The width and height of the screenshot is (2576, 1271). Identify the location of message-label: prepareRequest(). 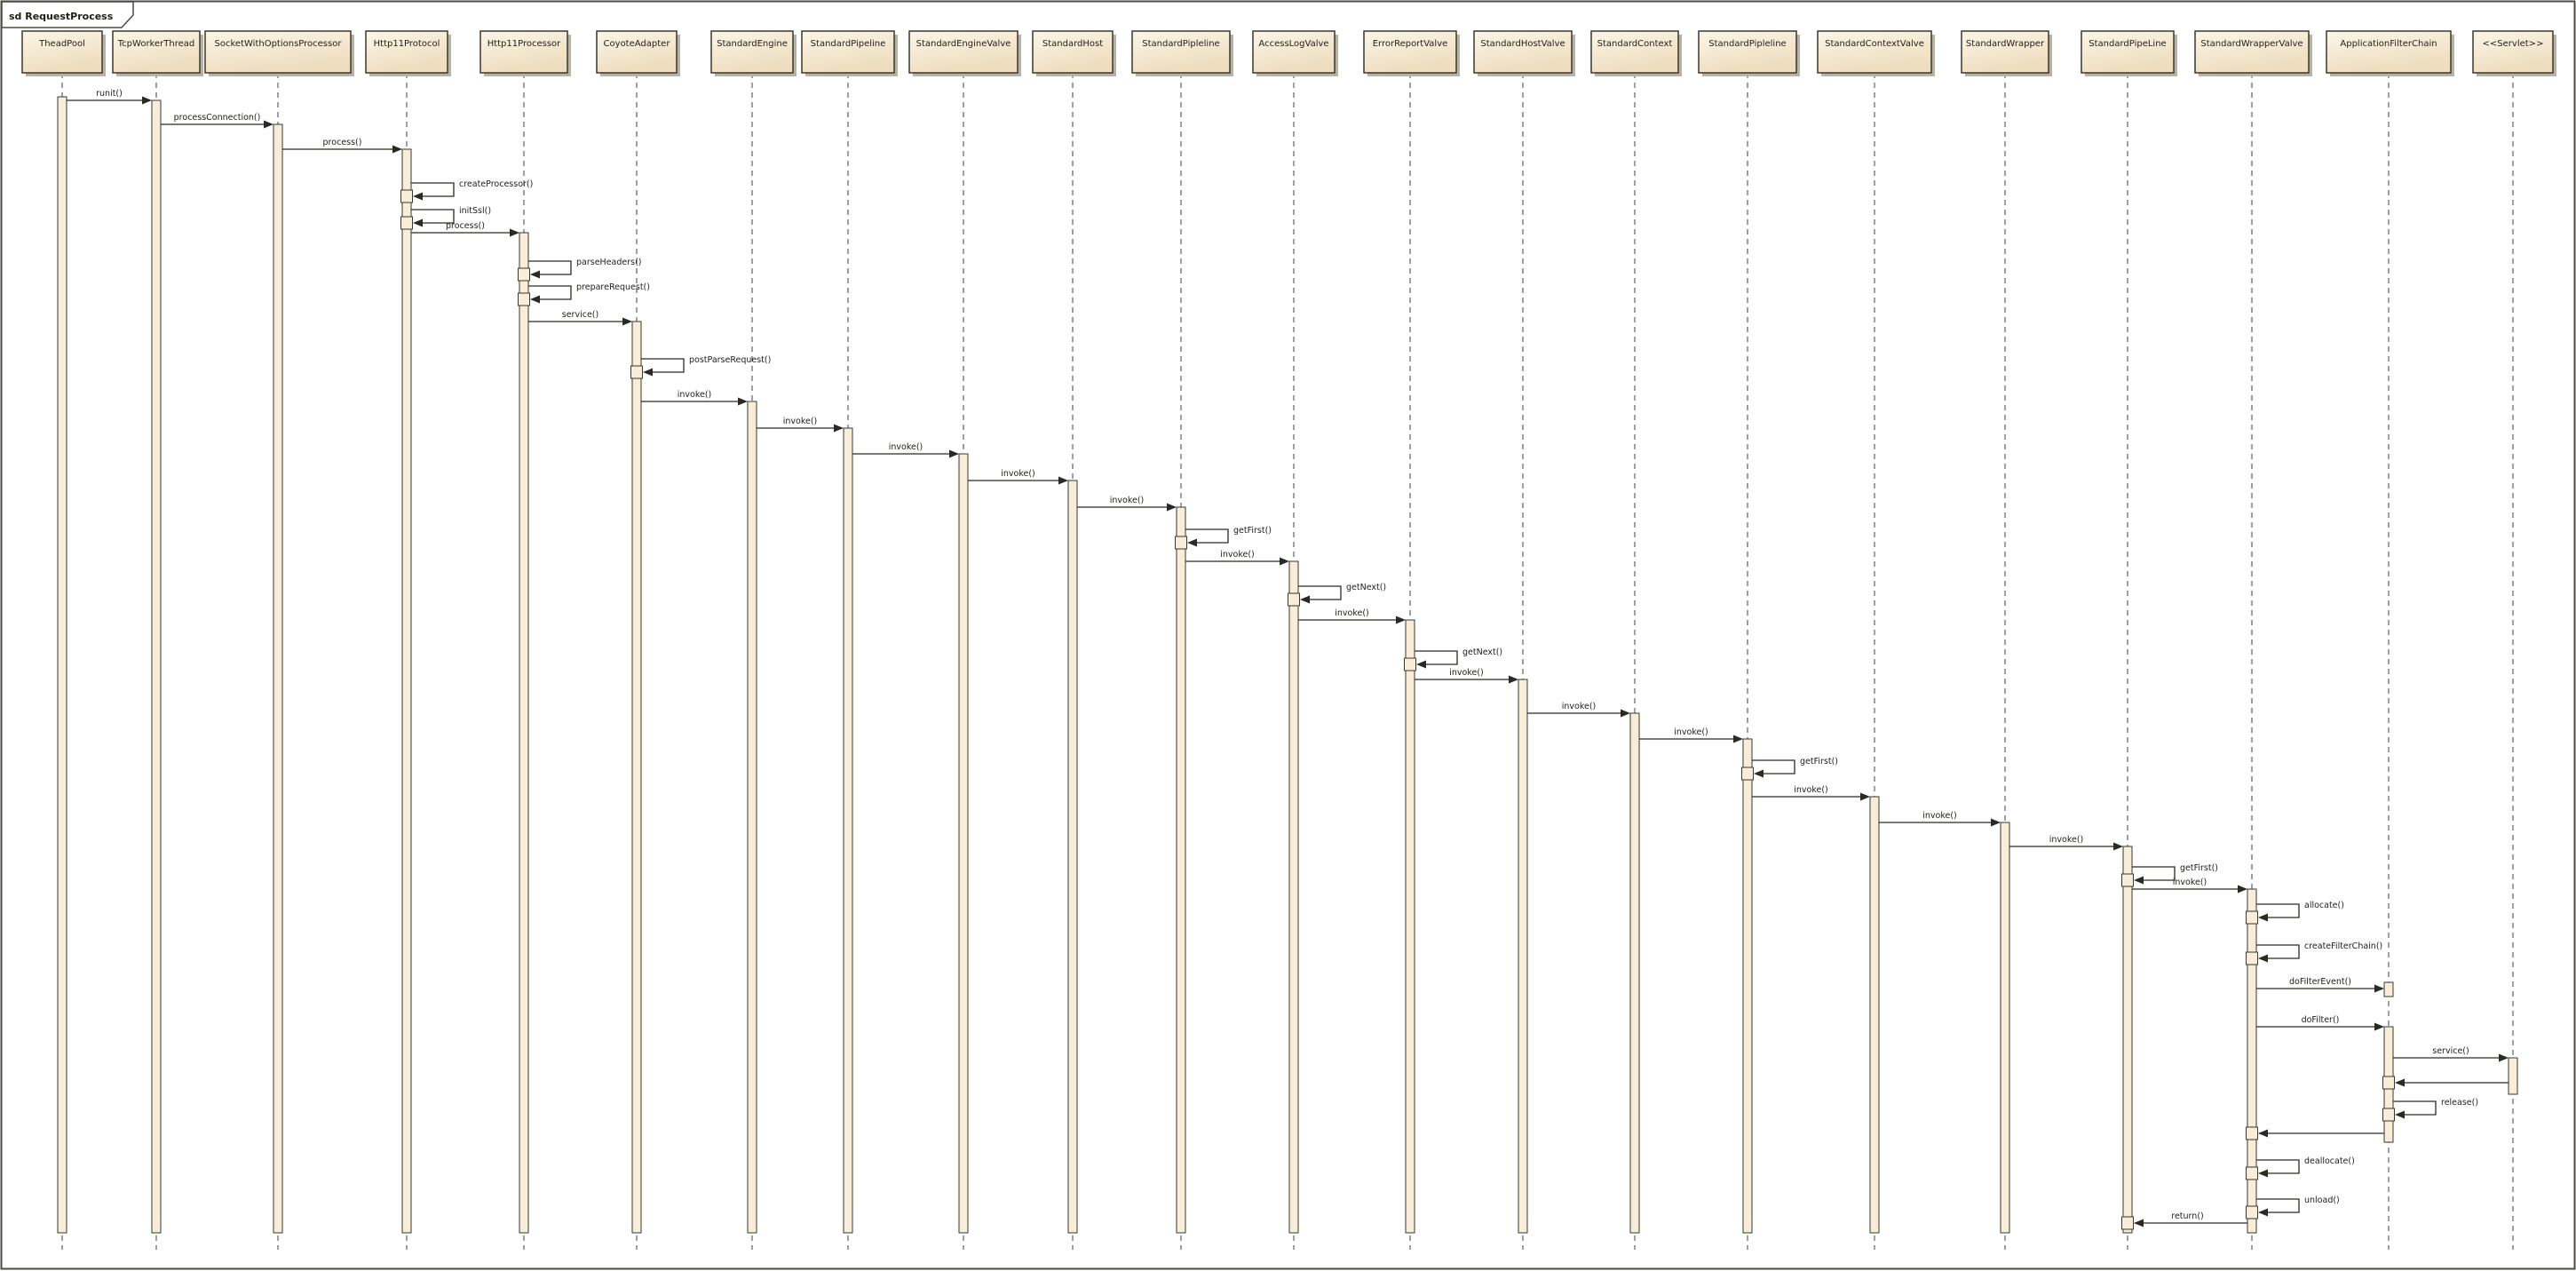
(613, 287).